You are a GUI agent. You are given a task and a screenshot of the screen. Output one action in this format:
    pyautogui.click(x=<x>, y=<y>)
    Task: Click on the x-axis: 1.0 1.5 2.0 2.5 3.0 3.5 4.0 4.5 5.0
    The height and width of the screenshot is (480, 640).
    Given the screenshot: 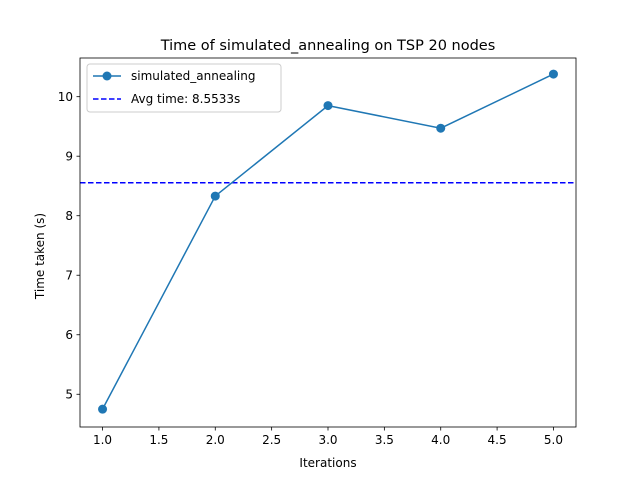 What is the action you would take?
    pyautogui.click(x=328, y=437)
    